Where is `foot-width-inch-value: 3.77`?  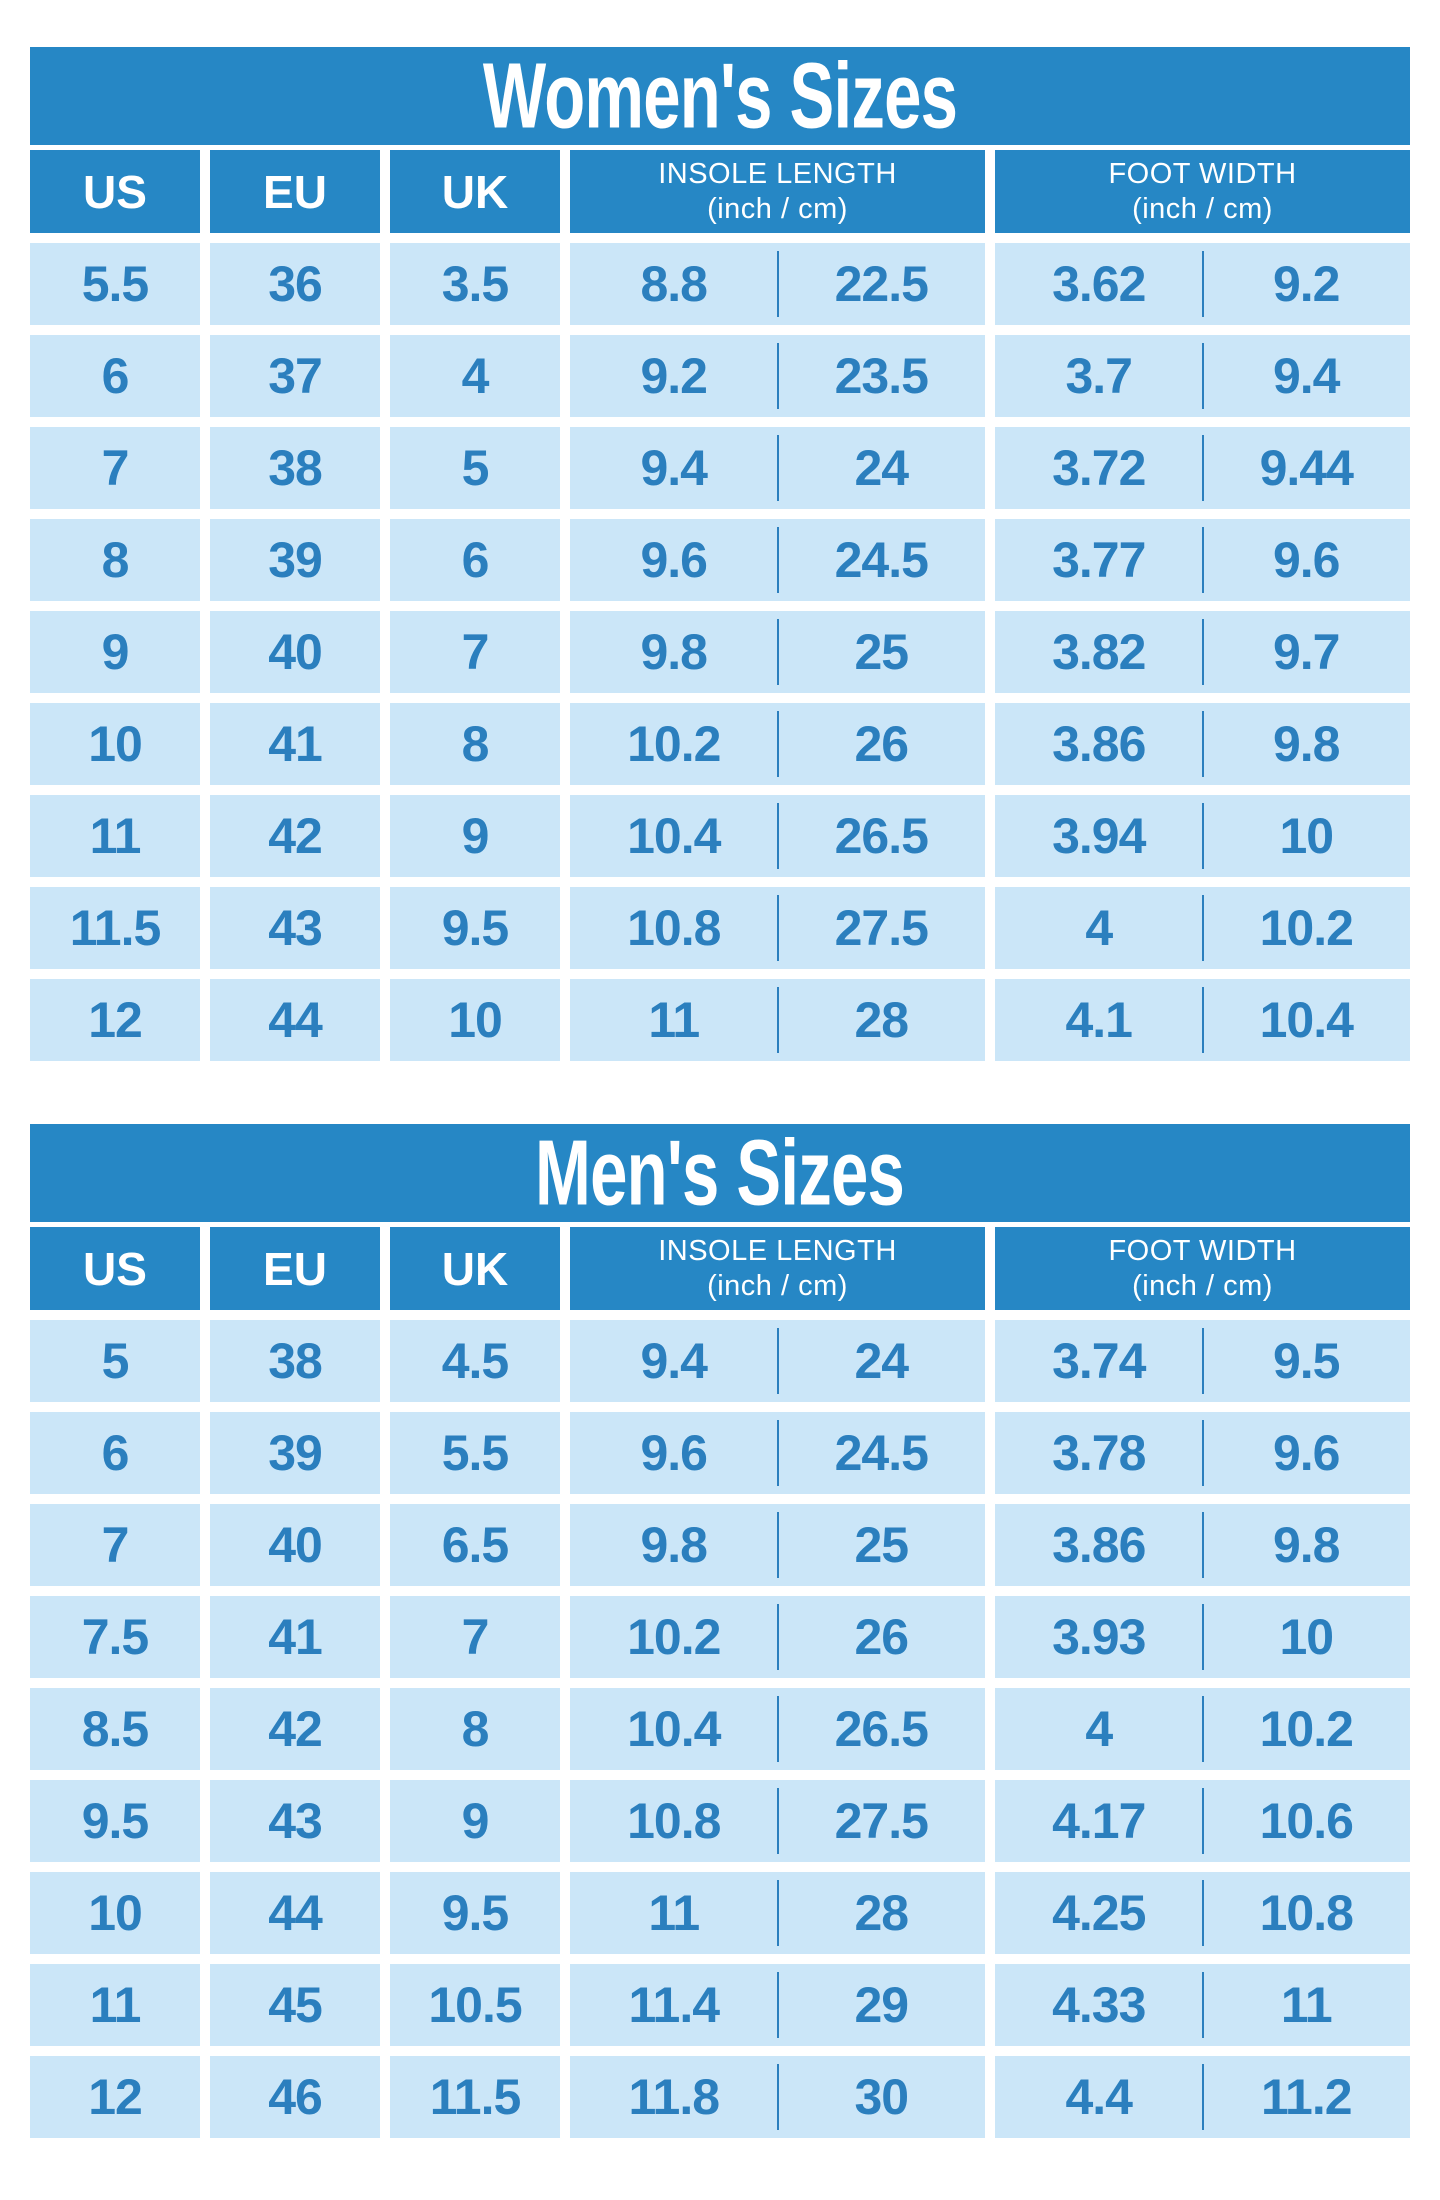
foot-width-inch-value: 3.77 is located at coordinates (1099, 560).